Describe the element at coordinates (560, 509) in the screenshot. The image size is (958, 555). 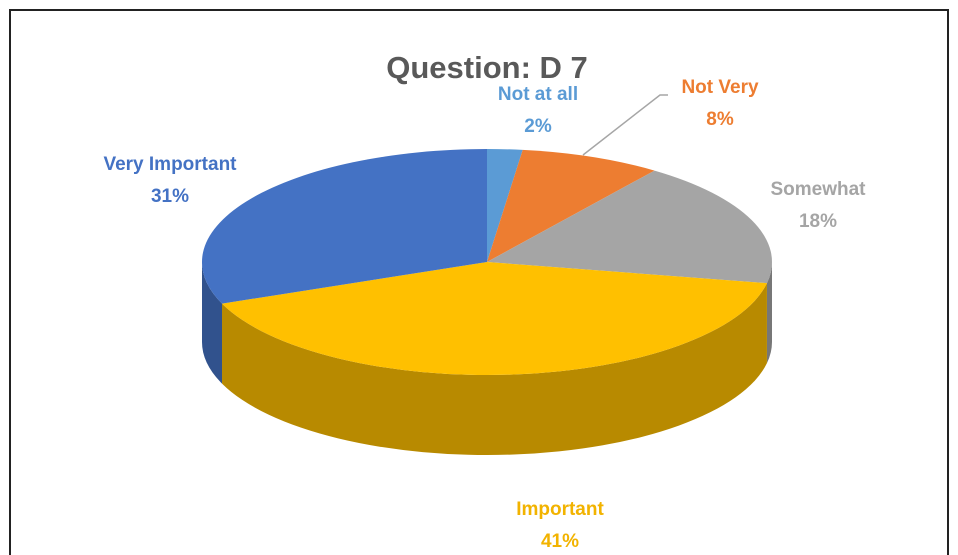
I see `data-label-name: Important` at that location.